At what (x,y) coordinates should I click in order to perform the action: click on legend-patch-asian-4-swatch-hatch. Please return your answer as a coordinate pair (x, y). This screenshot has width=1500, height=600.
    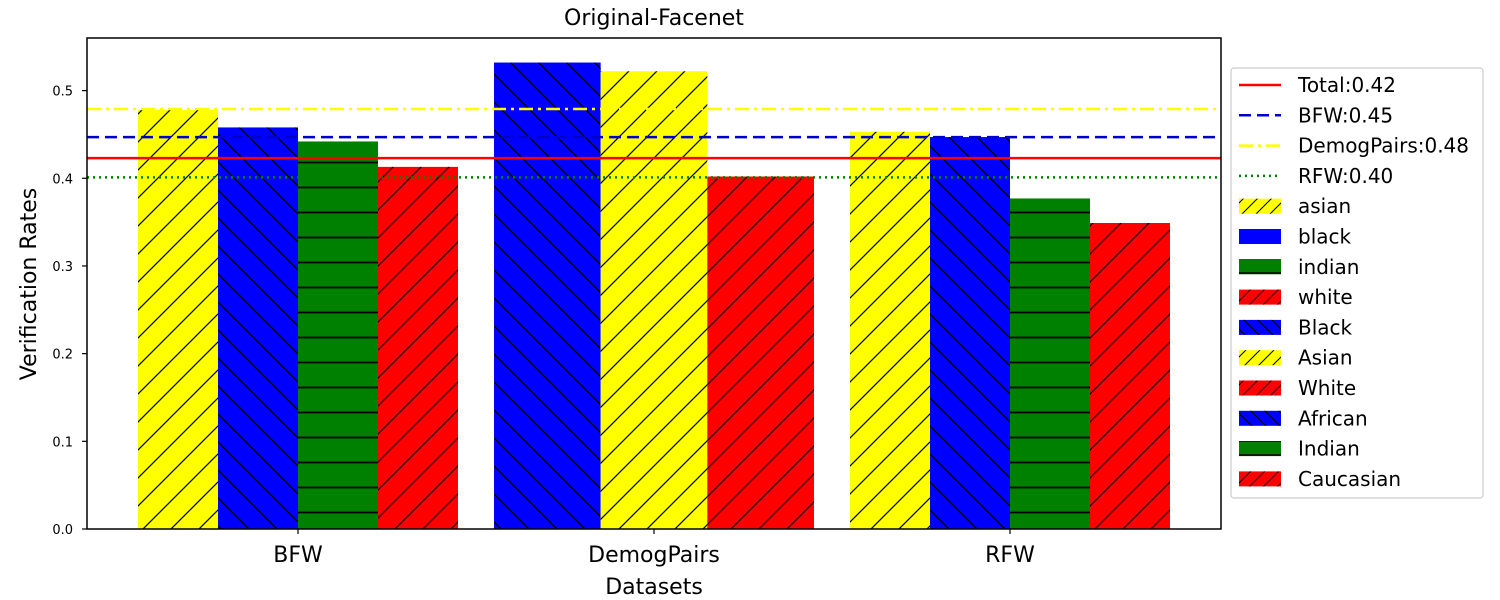
    Looking at the image, I should click on (1260, 206).